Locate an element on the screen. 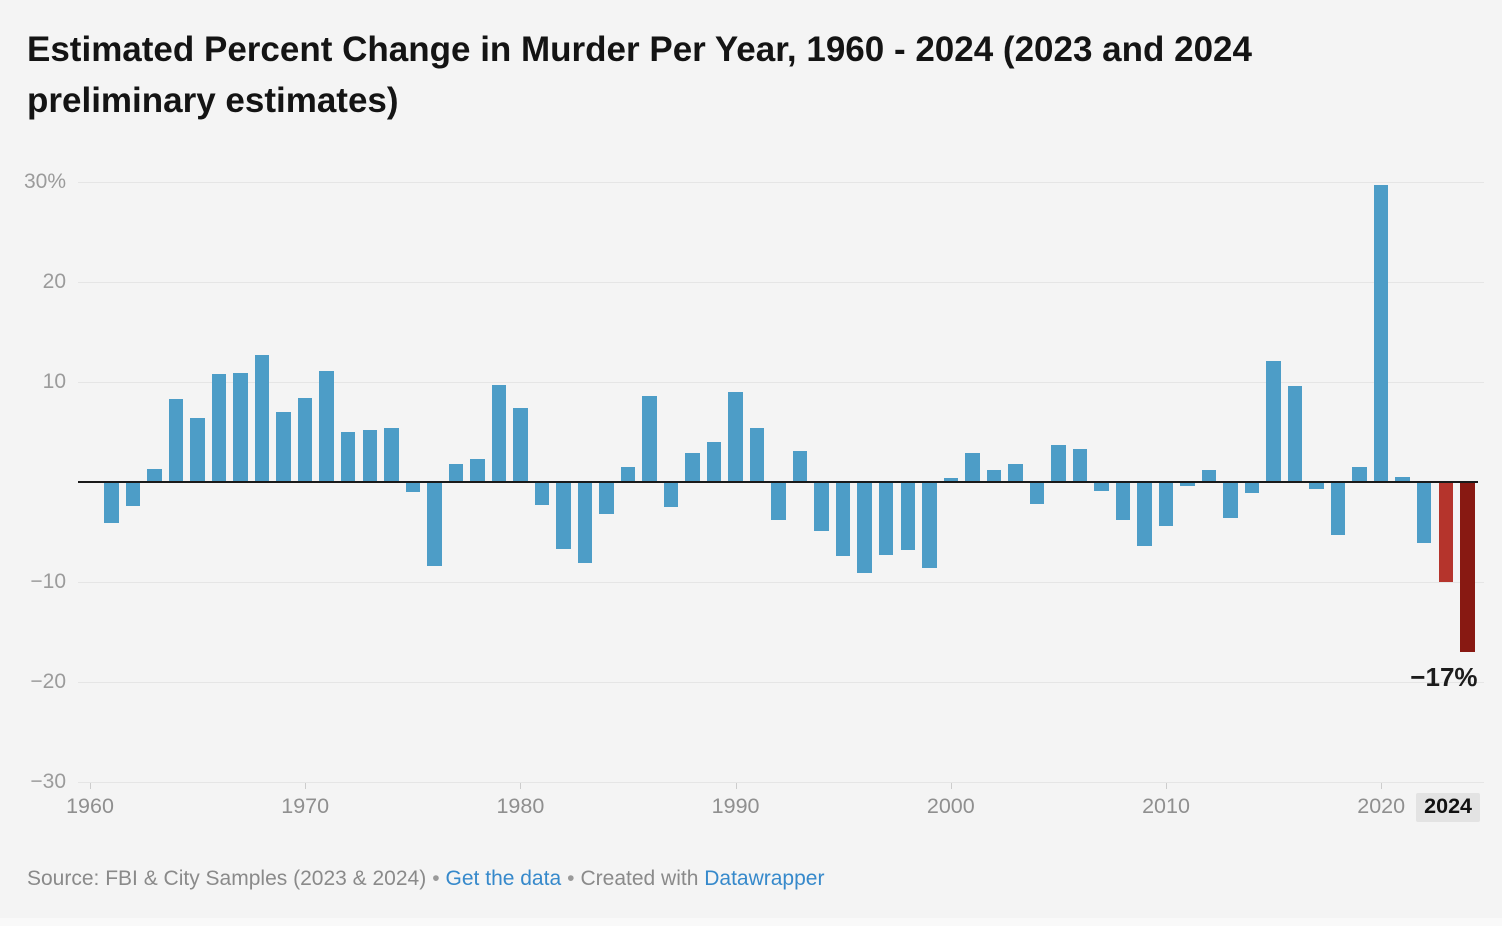  y-axis-label: −10 is located at coordinates (48, 581).